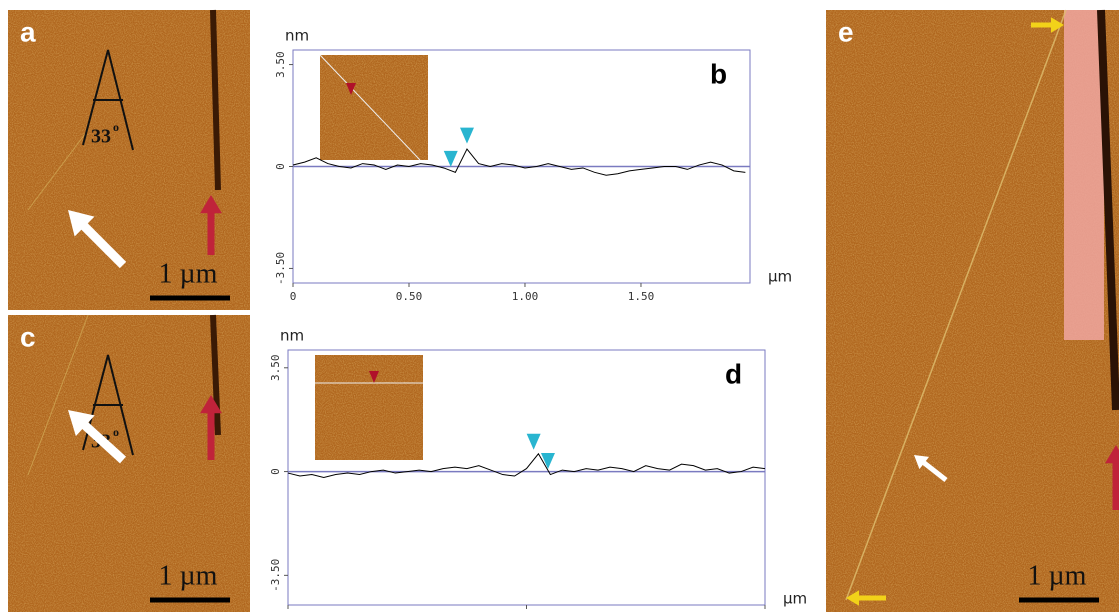 The height and width of the screenshot is (612, 1119). I want to click on x-tick-label: 0, so click(293, 296).